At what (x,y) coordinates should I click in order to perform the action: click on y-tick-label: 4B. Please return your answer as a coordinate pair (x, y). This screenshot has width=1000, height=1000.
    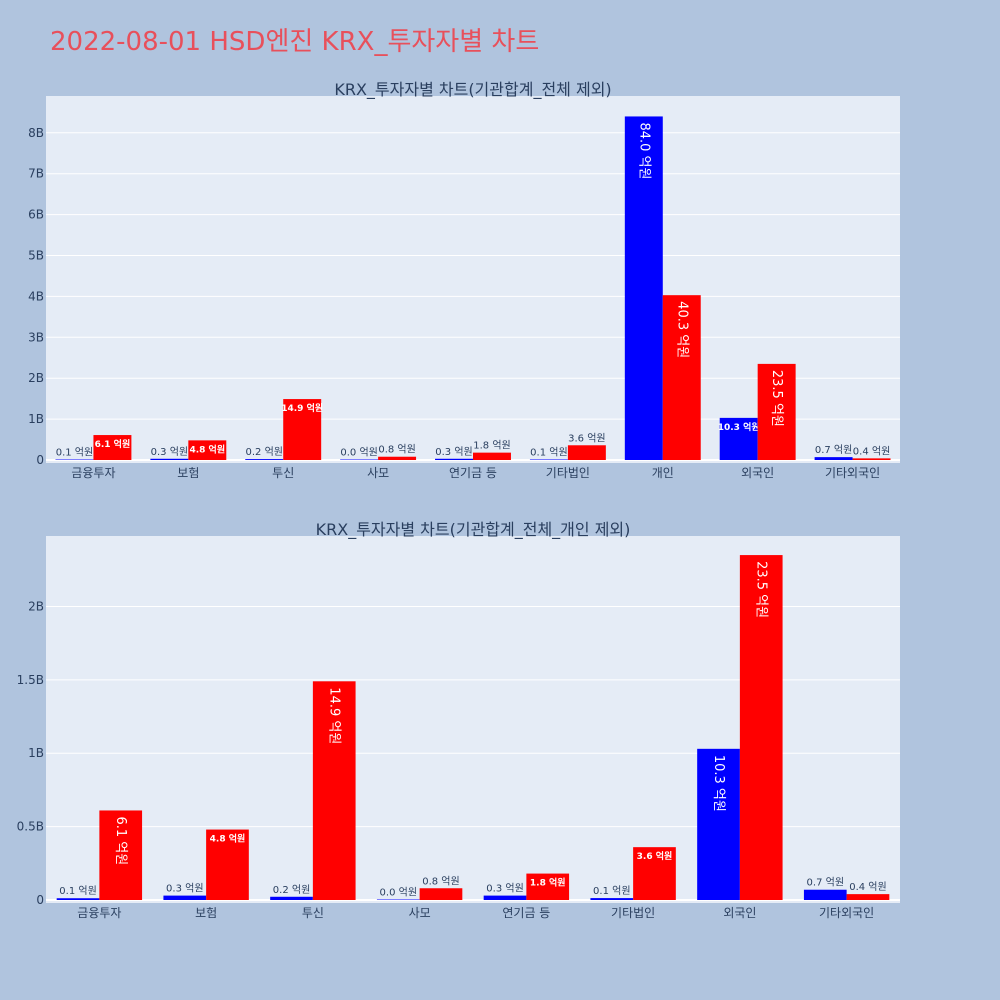
    Looking at the image, I should click on (36, 296).